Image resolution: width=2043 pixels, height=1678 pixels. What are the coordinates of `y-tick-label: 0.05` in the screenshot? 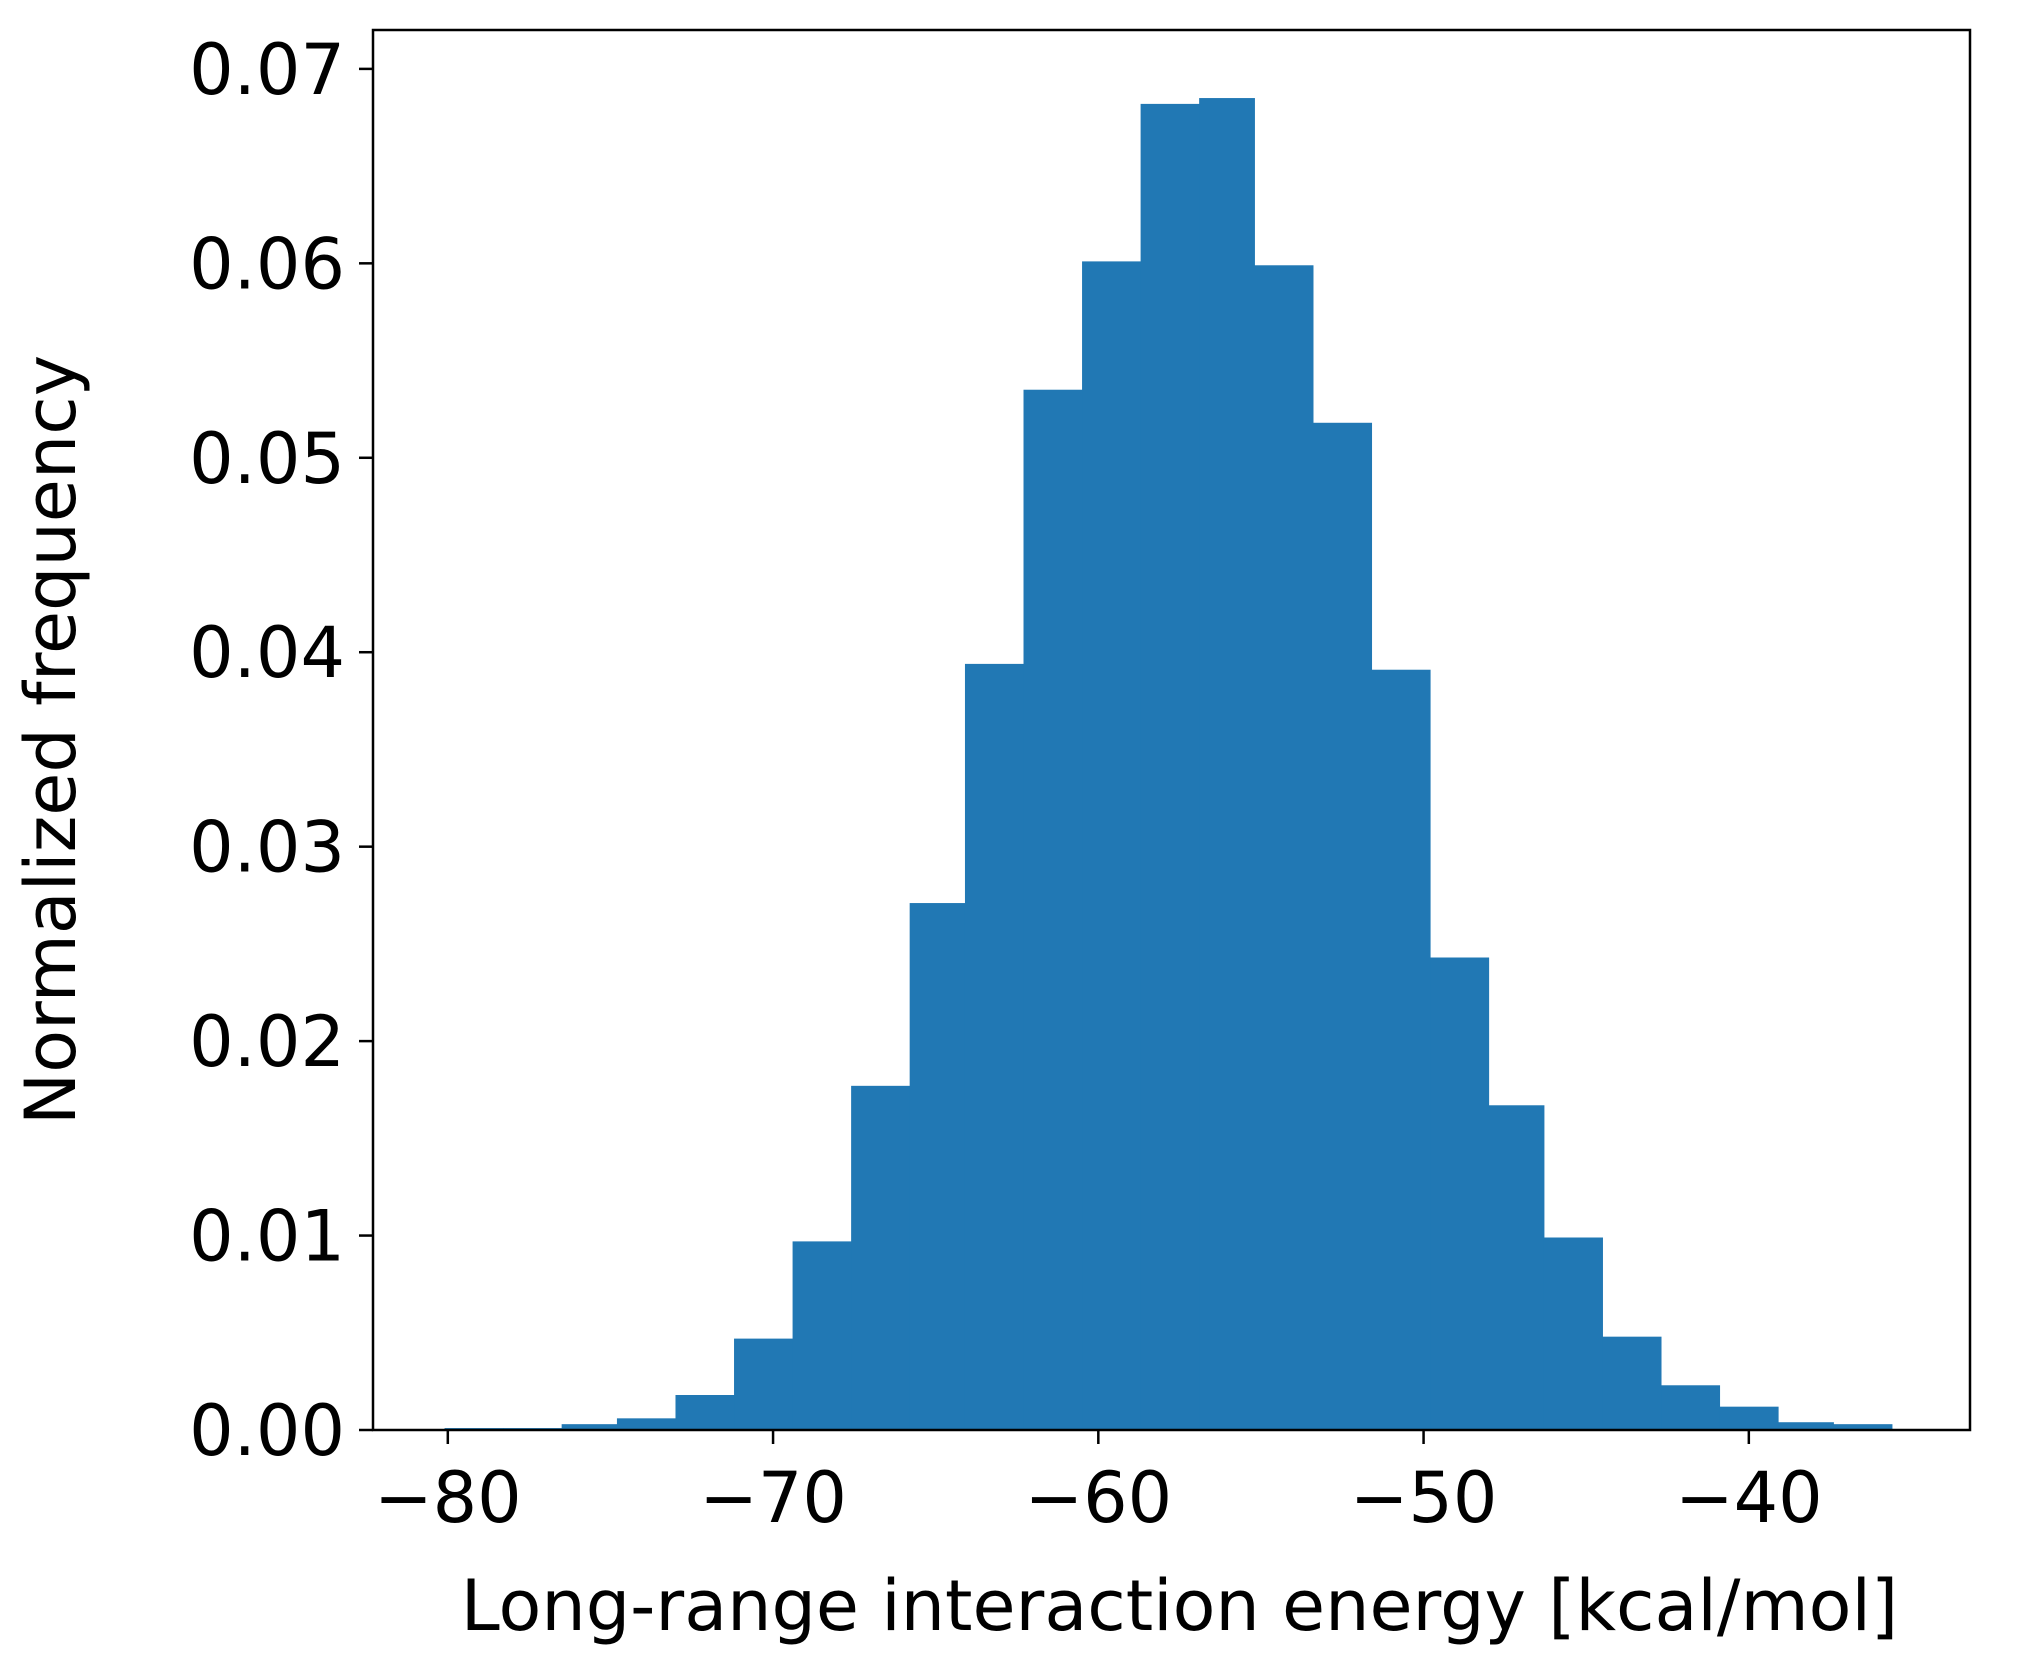 It's located at (267, 459).